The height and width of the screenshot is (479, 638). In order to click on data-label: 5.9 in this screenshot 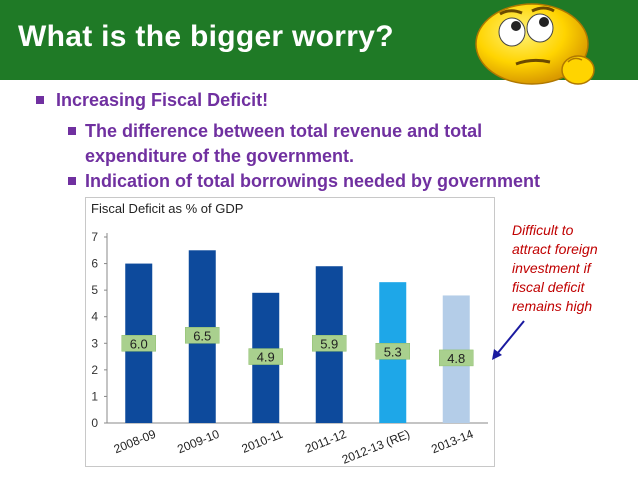, I will do `click(329, 343)`.